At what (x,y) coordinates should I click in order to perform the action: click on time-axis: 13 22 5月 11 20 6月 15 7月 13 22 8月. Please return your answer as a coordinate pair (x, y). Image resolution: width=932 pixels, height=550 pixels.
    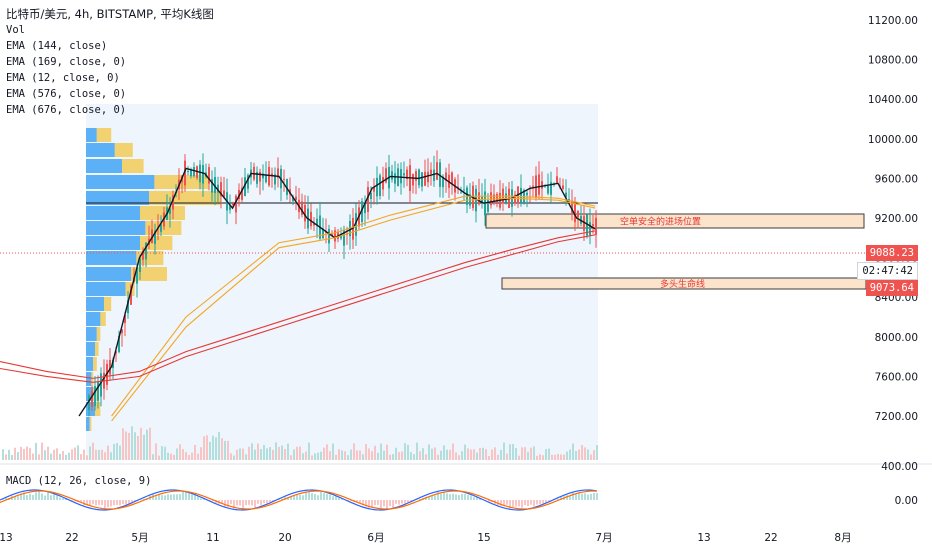
    Looking at the image, I should click on (426, 538).